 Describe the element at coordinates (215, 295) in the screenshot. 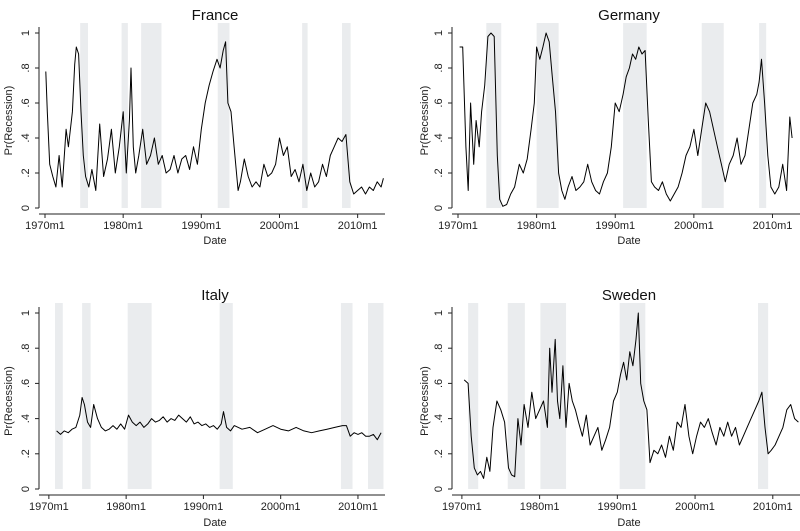

I see `chart-title: Italy` at that location.